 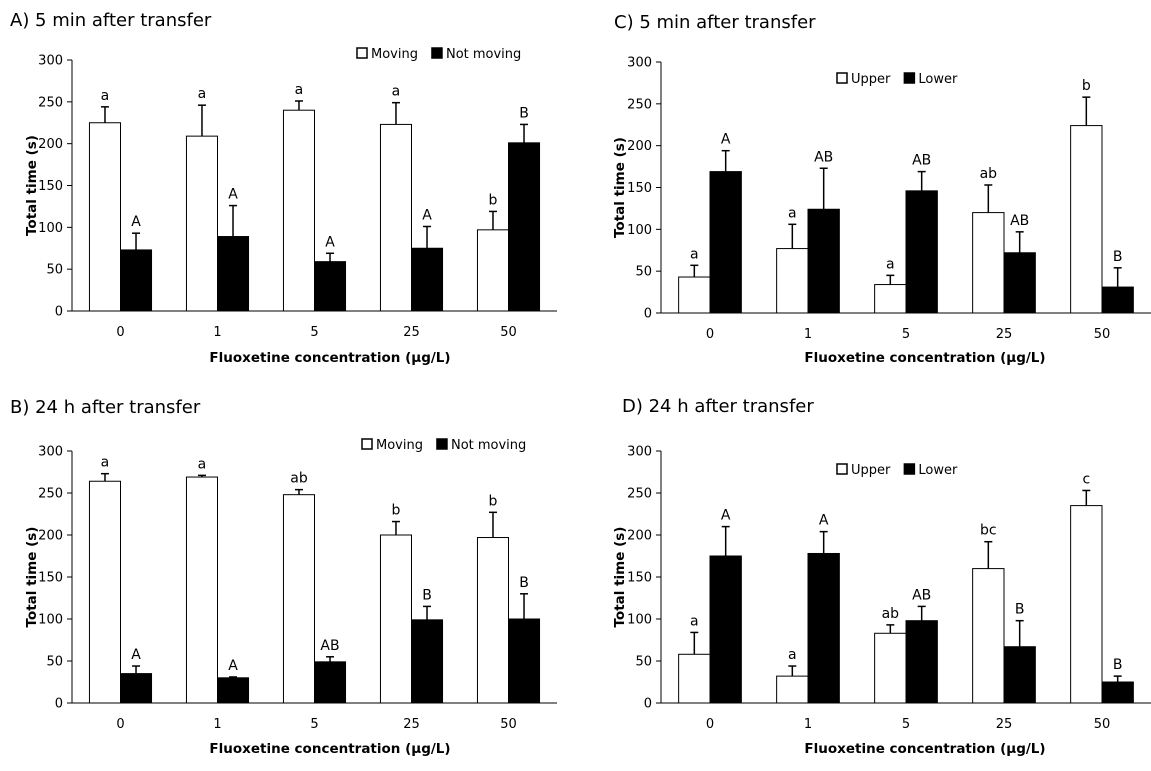 What do you see at coordinates (643, 662) in the screenshot?
I see `y-tick-label: 50` at bounding box center [643, 662].